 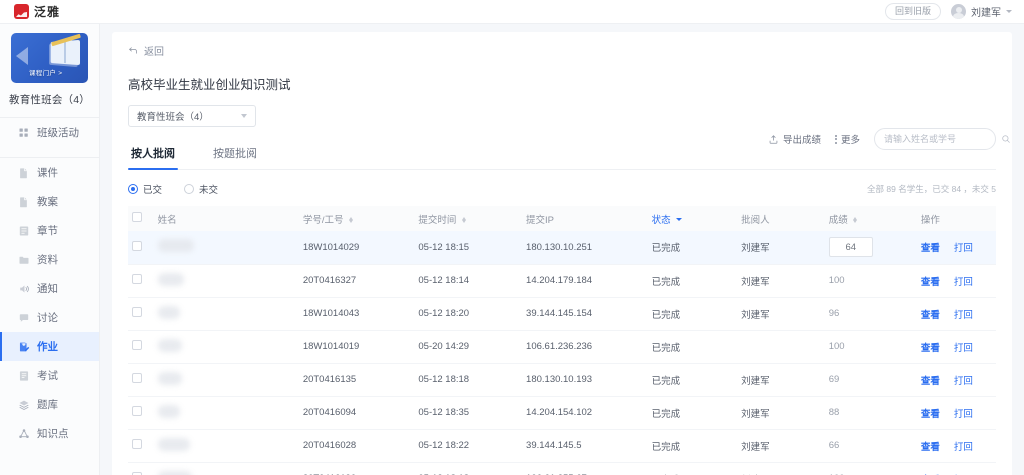 I want to click on state-cell: 已完成, so click(x=692, y=248).